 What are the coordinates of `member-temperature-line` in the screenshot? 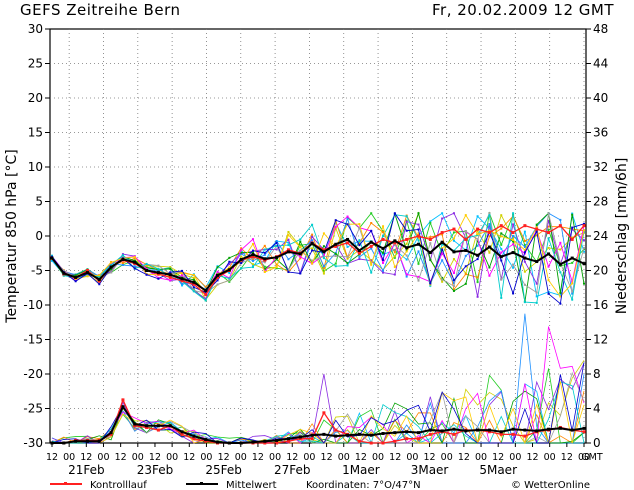 It's located at (318, 254).